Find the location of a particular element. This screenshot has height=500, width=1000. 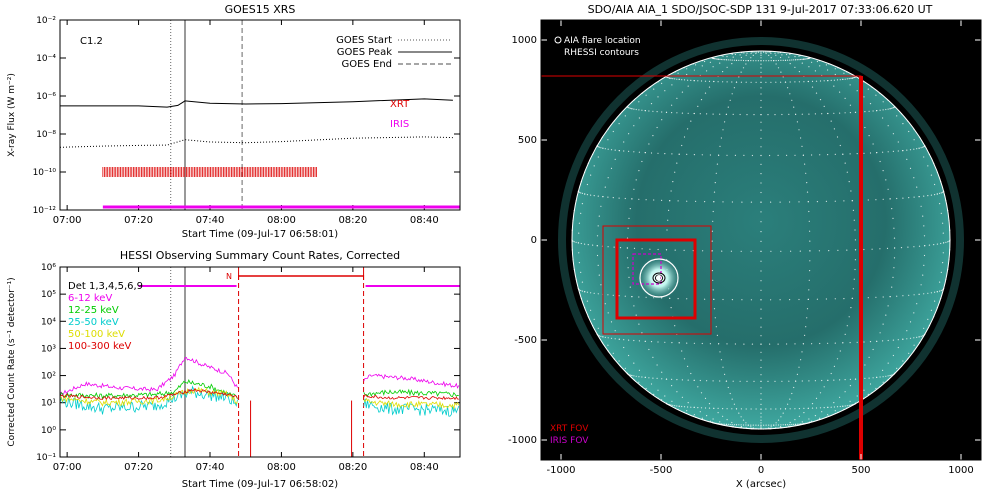

goes-annotation: C1.2 is located at coordinates (91, 41).